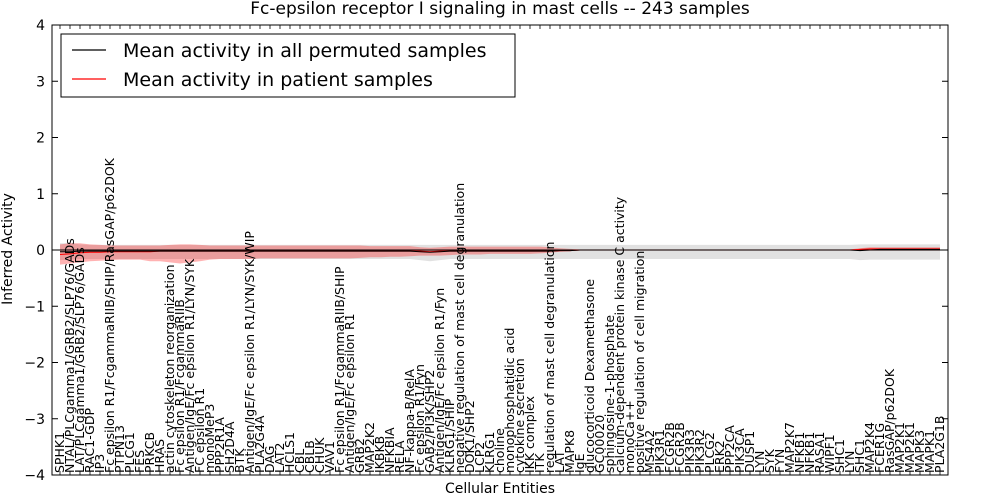 The height and width of the screenshot is (500, 1000). I want to click on x-tick-label: positive regulation of cell migration, so click(639, 362).